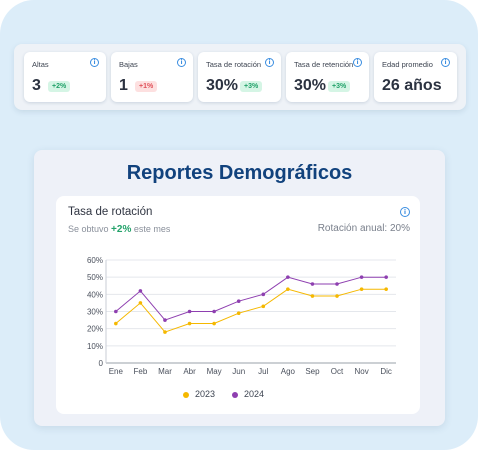  Describe the element at coordinates (95, 260) in the screenshot. I see `y-tick-label: 60%` at that location.